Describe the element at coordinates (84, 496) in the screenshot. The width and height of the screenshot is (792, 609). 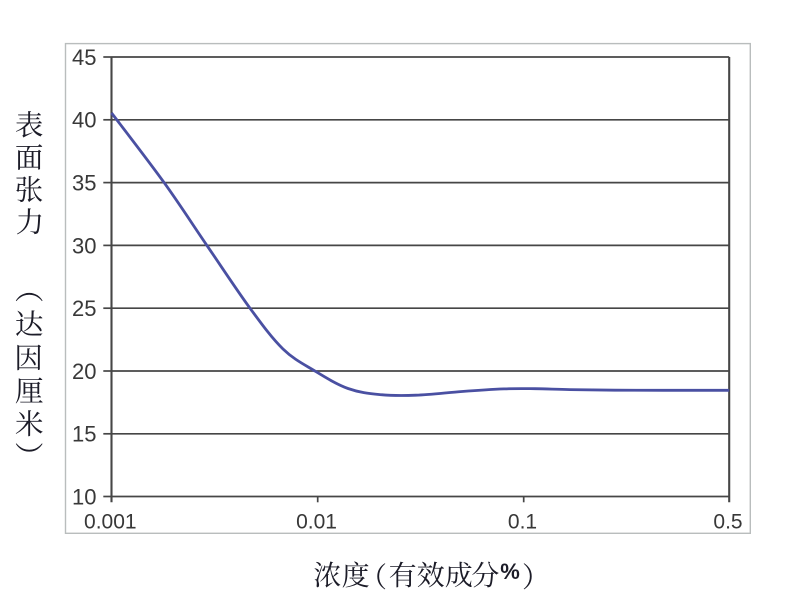
I see `svg-text: 10` at that location.